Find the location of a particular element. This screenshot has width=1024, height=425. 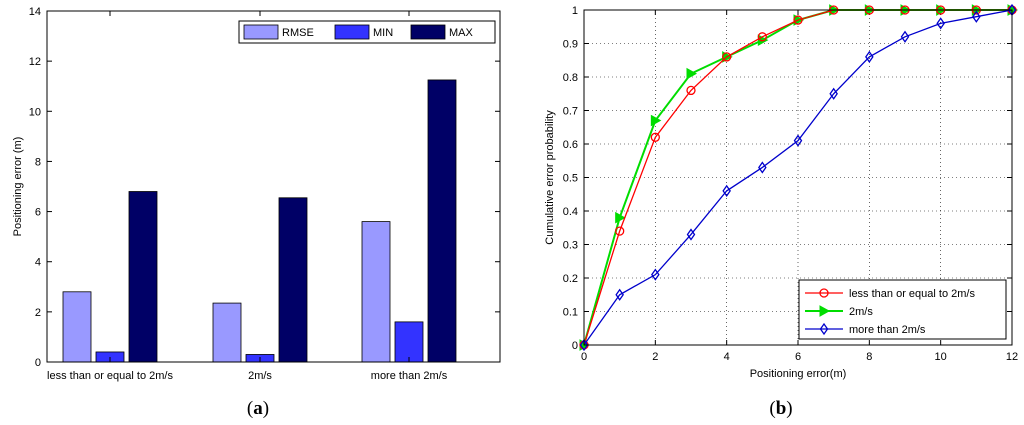

legend-label-rmse: RMSE is located at coordinates (298, 33).